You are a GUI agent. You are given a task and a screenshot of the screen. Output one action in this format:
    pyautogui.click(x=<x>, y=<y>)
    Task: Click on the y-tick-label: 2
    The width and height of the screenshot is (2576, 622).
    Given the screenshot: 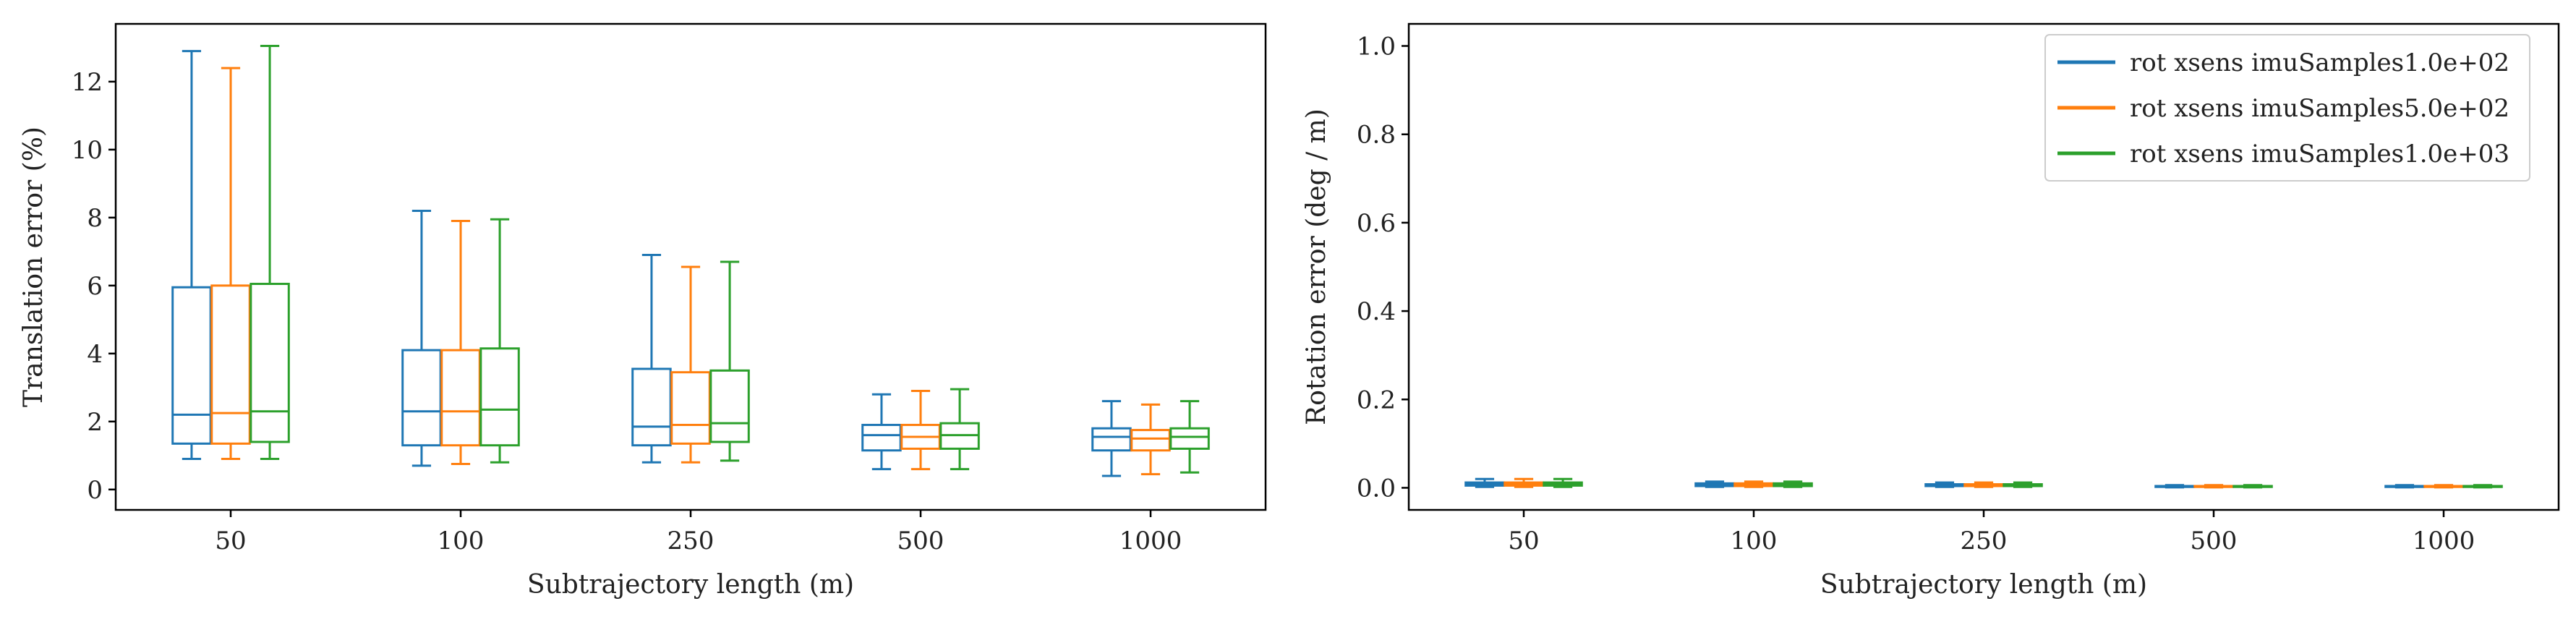 What is the action you would take?
    pyautogui.click(x=95, y=422)
    